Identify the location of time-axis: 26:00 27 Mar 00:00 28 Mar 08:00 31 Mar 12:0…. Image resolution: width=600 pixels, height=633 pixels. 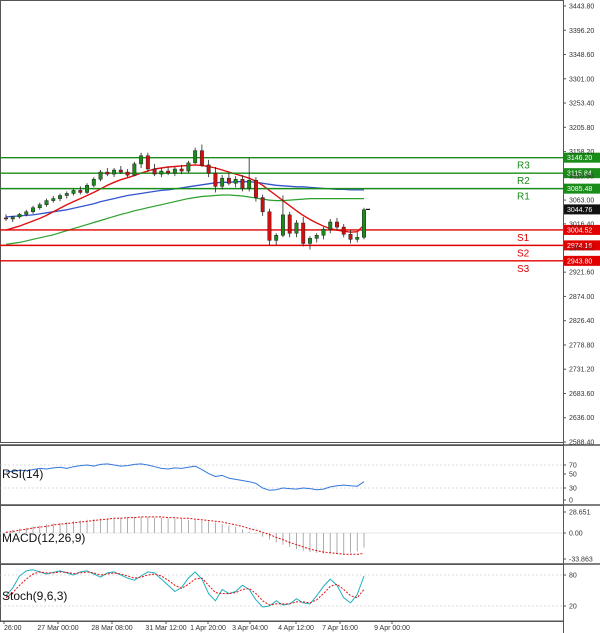
(281, 626).